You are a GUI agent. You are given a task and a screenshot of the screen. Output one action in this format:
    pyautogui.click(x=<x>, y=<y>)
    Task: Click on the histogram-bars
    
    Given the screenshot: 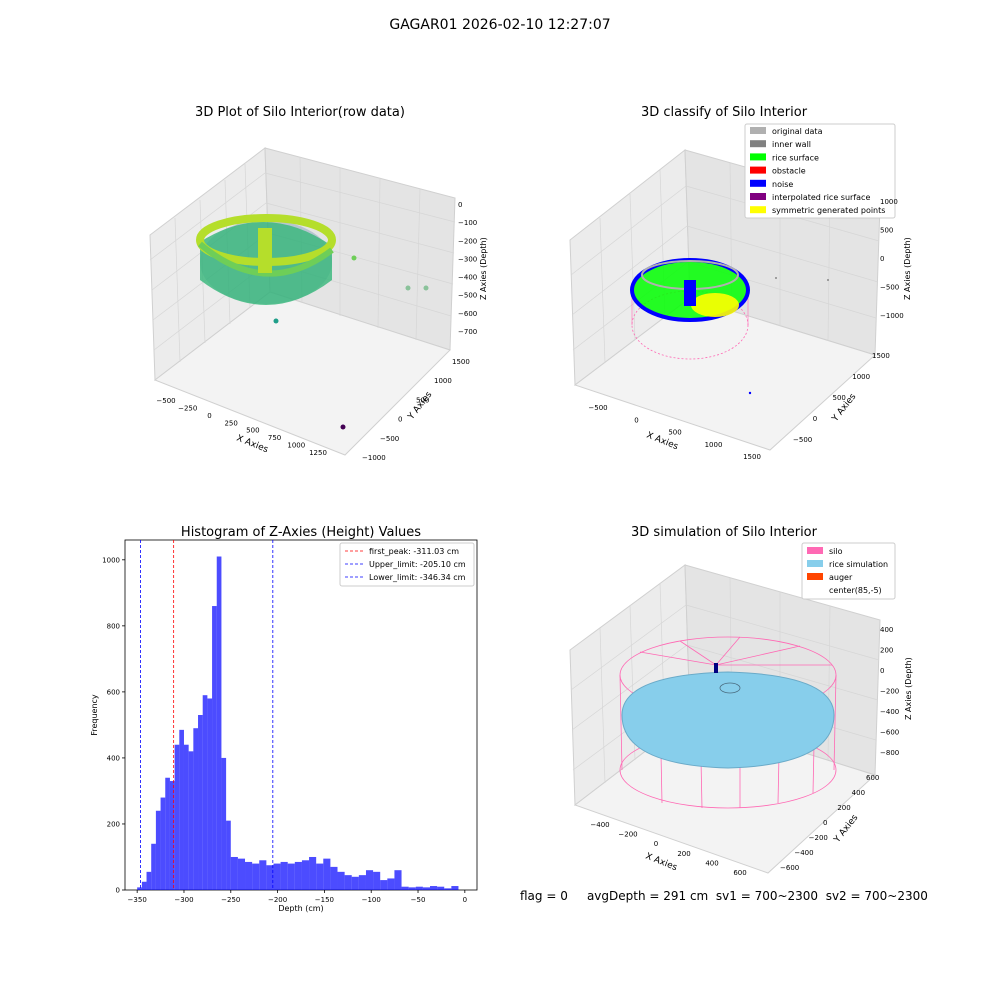 What is the action you would take?
    pyautogui.click(x=298, y=723)
    